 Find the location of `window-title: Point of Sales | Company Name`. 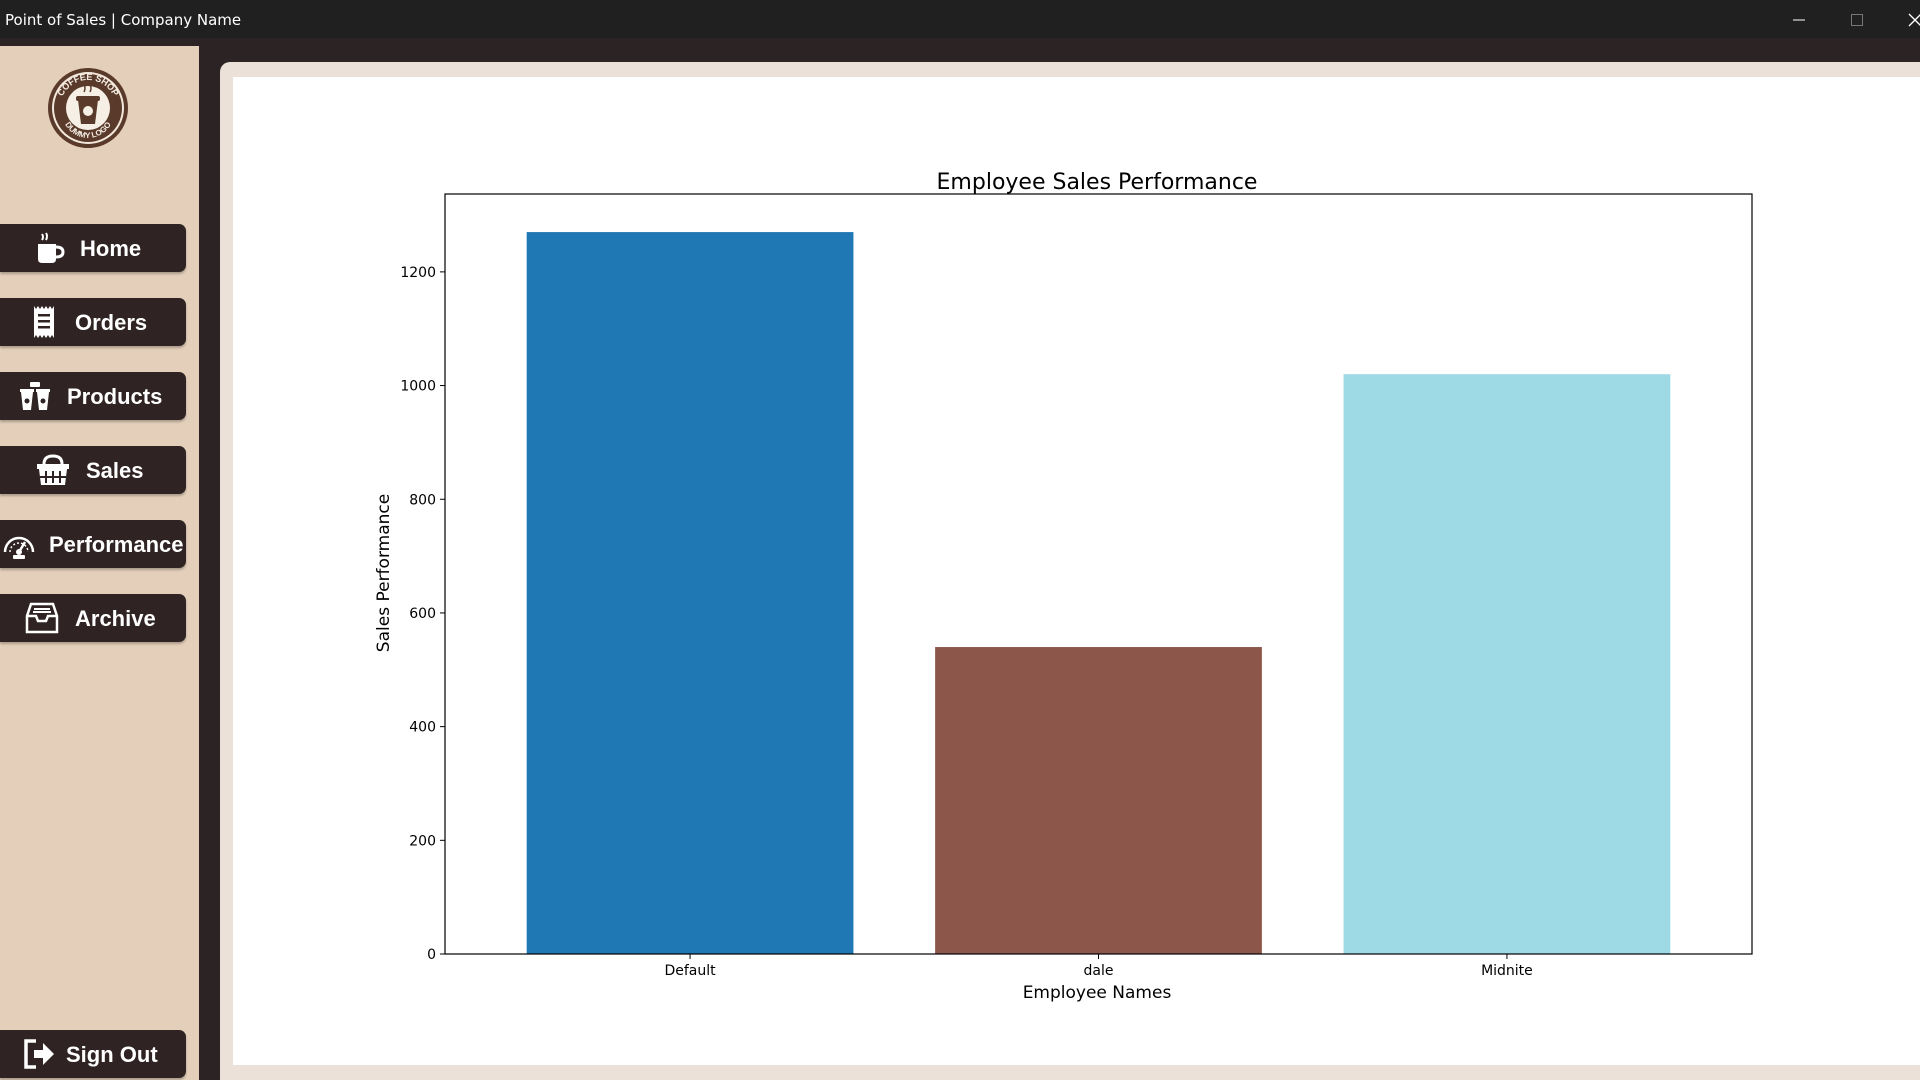

window-title: Point of Sales | Company Name is located at coordinates (123, 20).